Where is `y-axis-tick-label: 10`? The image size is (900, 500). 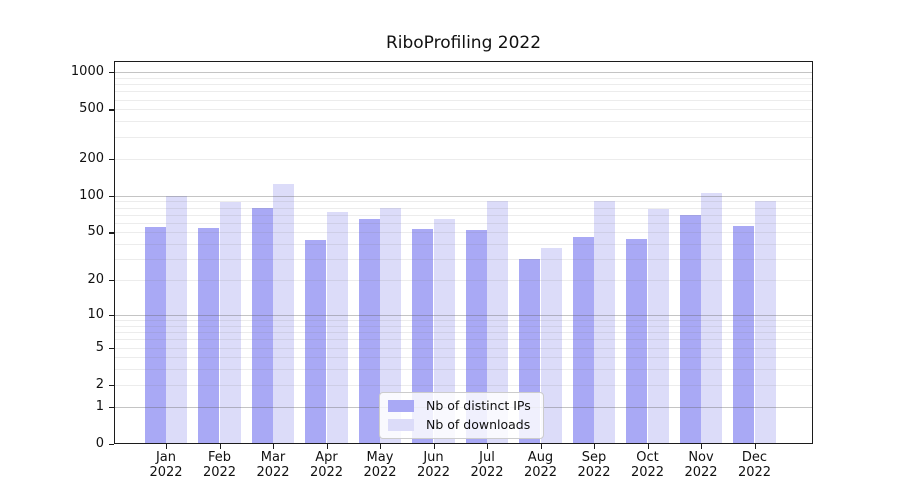
y-axis-tick-label: 10 is located at coordinates (95, 314).